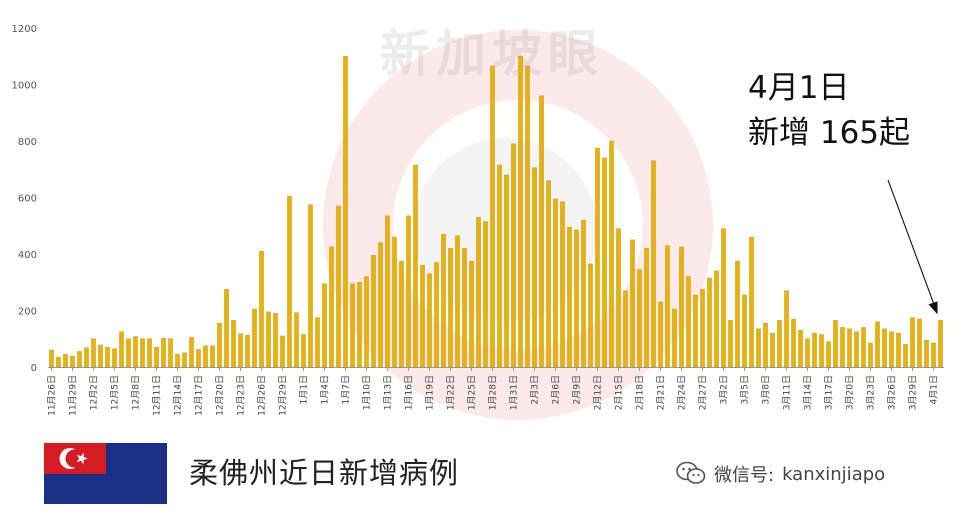 Image resolution: width=963 pixels, height=523 pixels. Describe the element at coordinates (829, 392) in the screenshot. I see `x-tick-label: 3月17日` at that location.